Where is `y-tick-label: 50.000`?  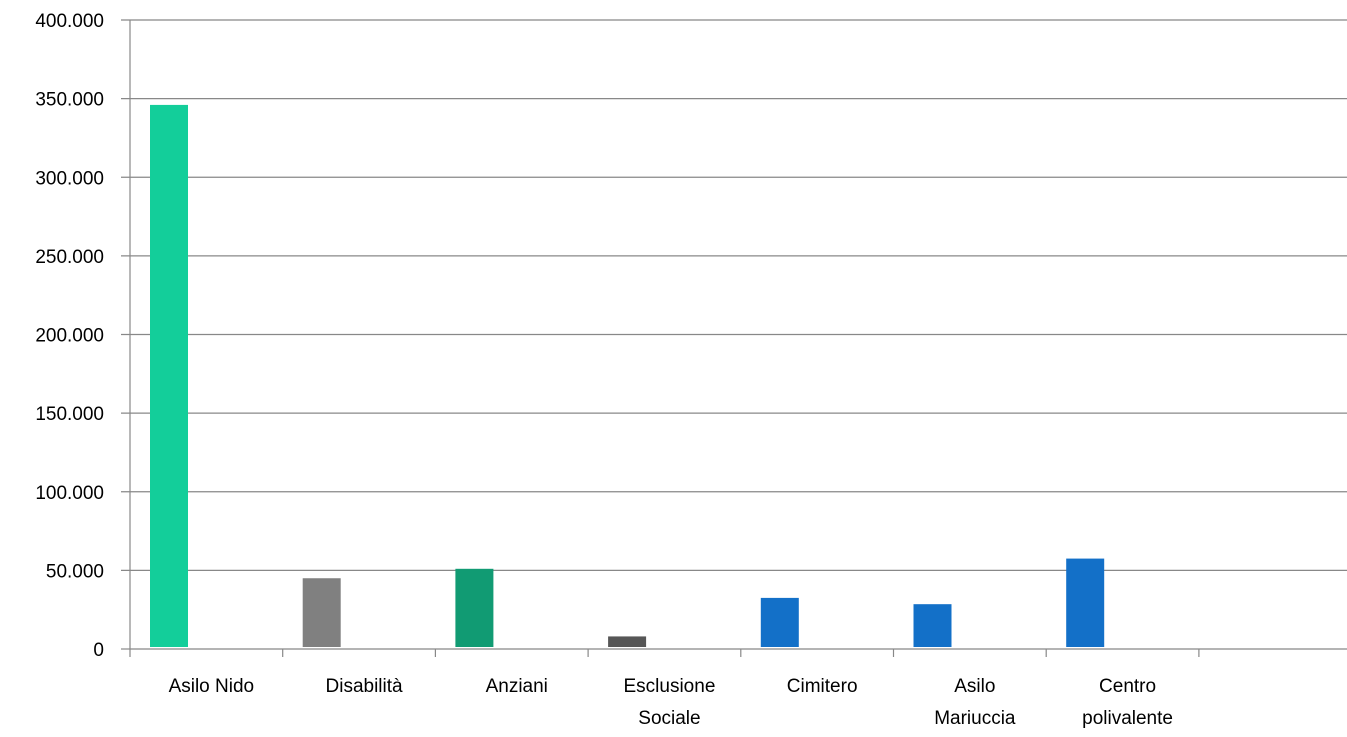
y-tick-label: 50.000 is located at coordinates (75, 571).